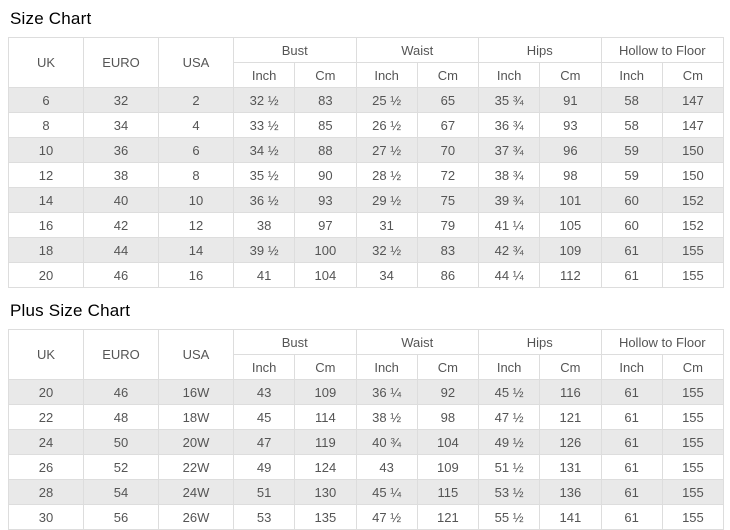 Image resolution: width=730 pixels, height=530 pixels. I want to click on table-row: 26 52 22W 49 124 43 109 51 ½ 131 61 155, so click(366, 467).